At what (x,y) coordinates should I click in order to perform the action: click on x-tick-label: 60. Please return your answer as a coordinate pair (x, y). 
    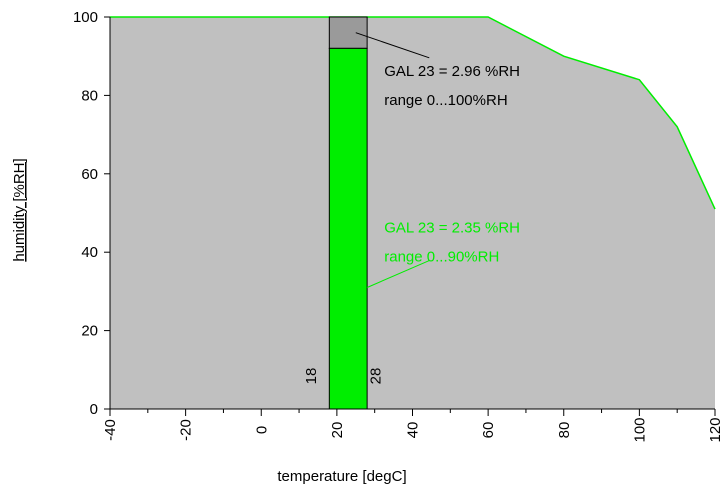
    Looking at the image, I should click on (488, 430).